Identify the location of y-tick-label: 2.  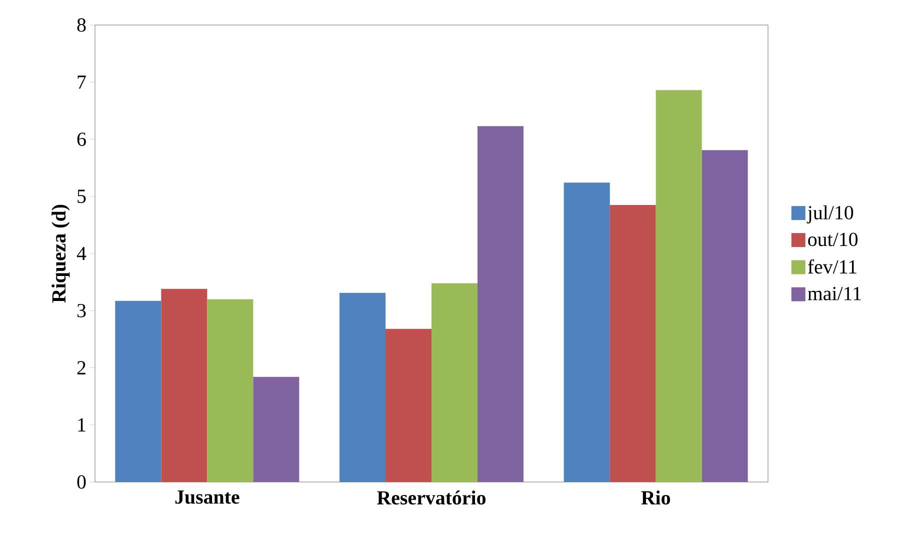
(81, 367).